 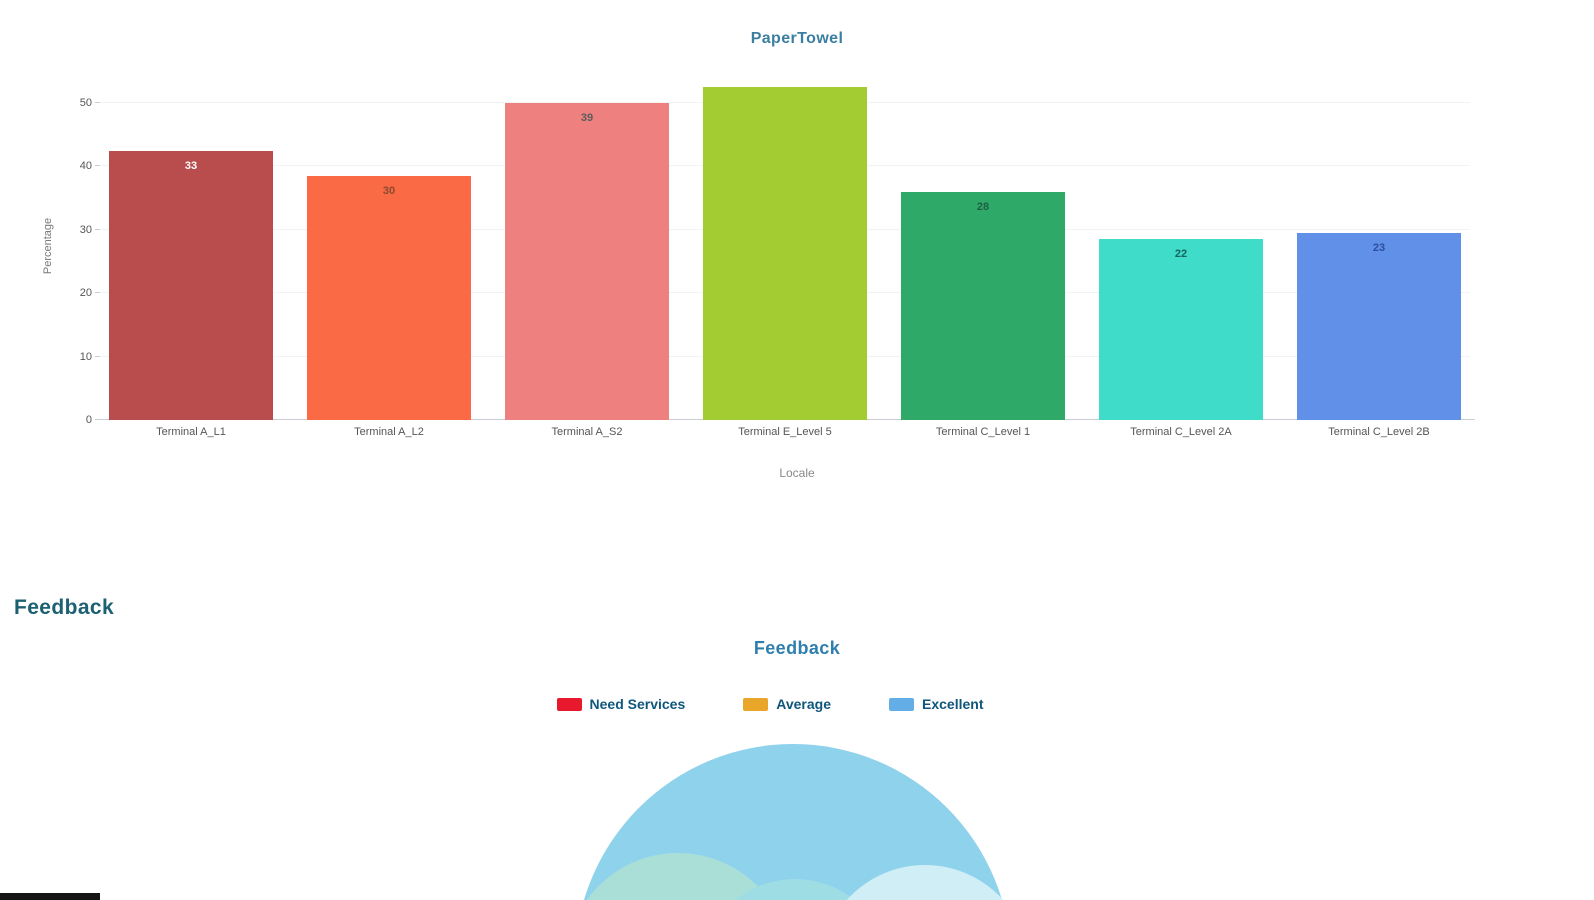 I want to click on x-tick-label: Terminal E_Level 5, so click(x=785, y=432).